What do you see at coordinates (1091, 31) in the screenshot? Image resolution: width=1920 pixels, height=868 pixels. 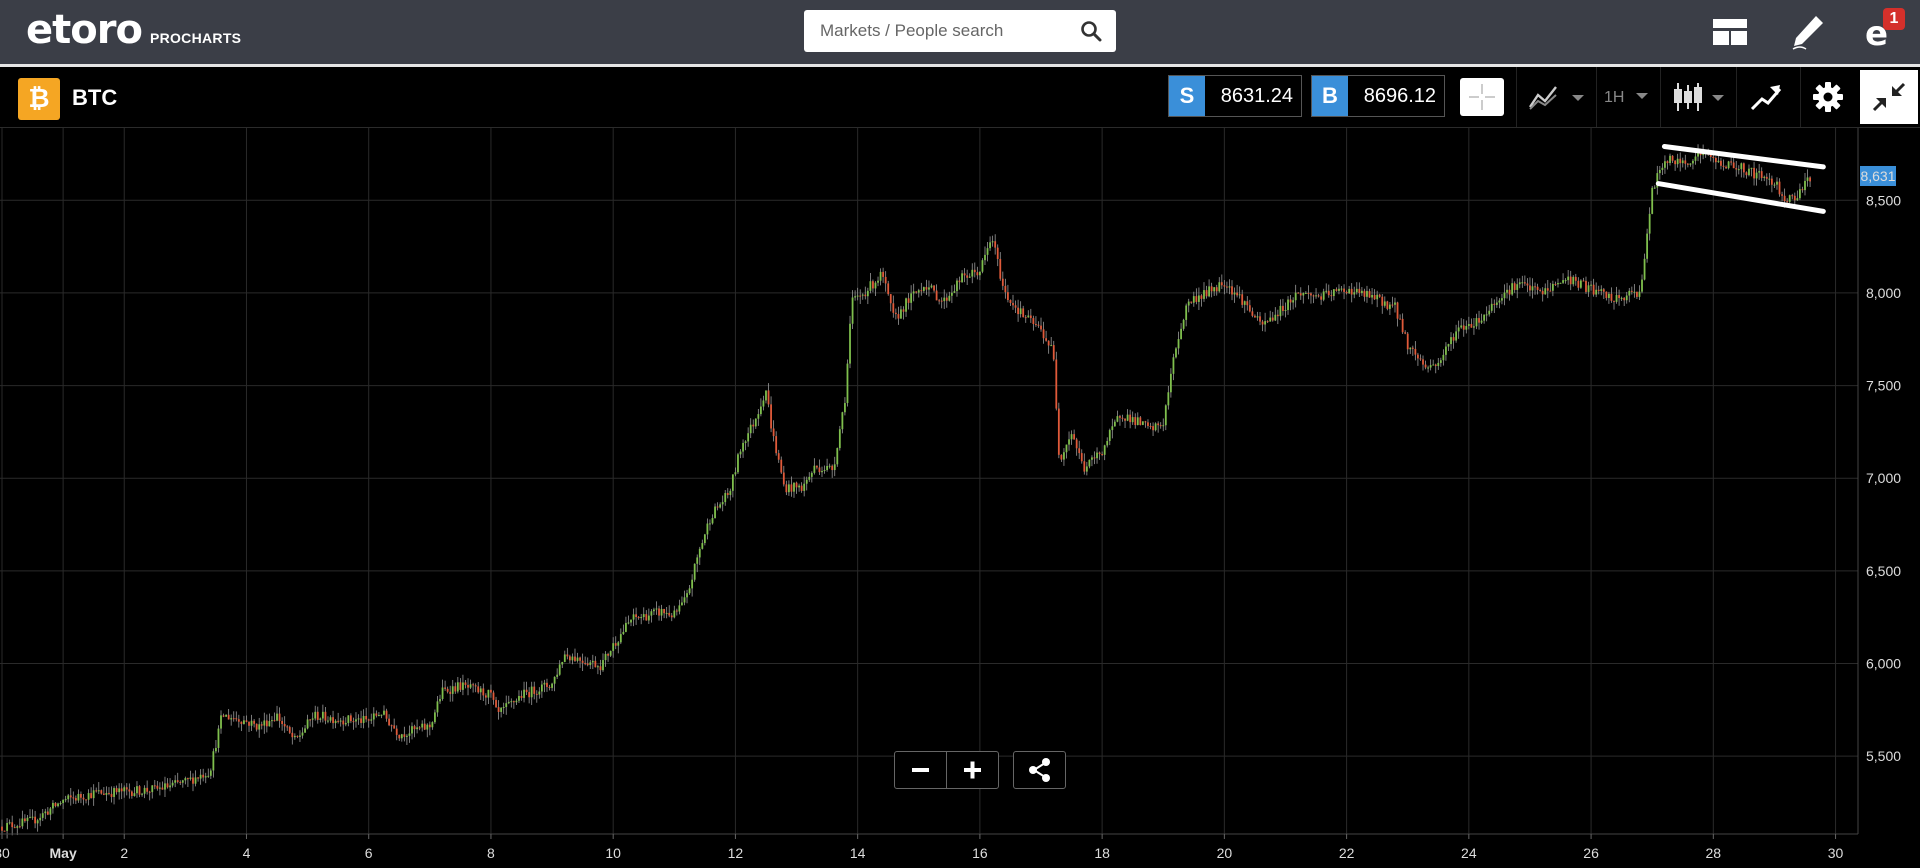 I see `search-icon` at bounding box center [1091, 31].